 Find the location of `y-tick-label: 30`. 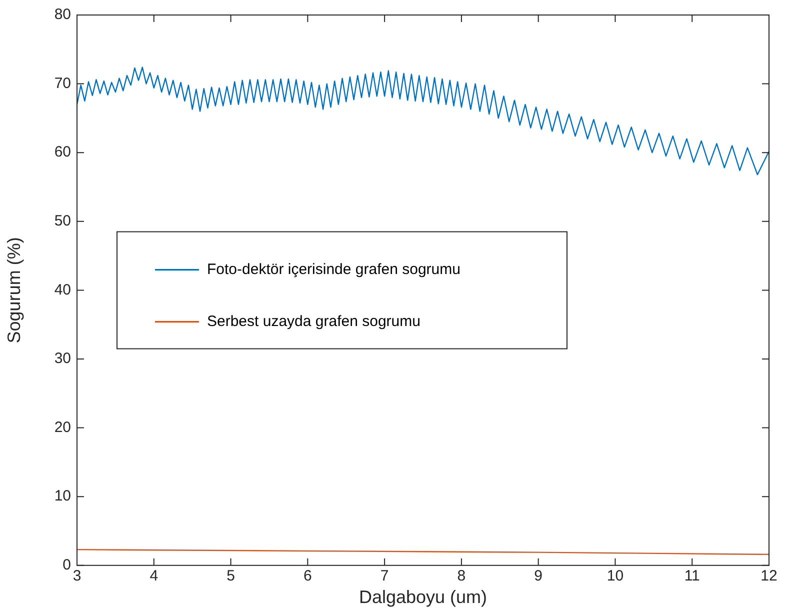

y-tick-label: 30 is located at coordinates (62, 359).